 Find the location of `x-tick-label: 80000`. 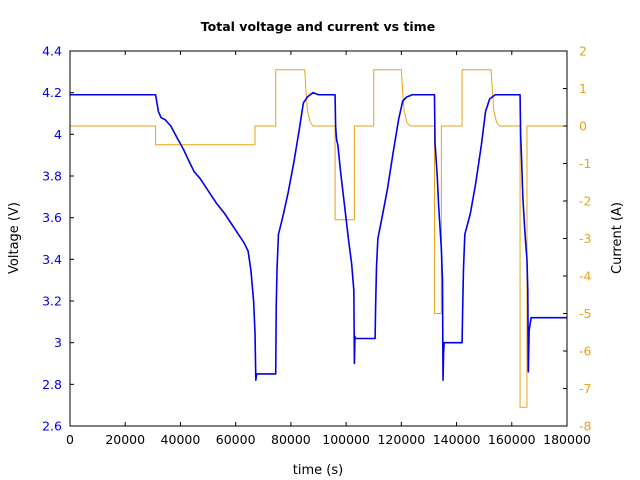

x-tick-label: 80000 is located at coordinates (291, 439).